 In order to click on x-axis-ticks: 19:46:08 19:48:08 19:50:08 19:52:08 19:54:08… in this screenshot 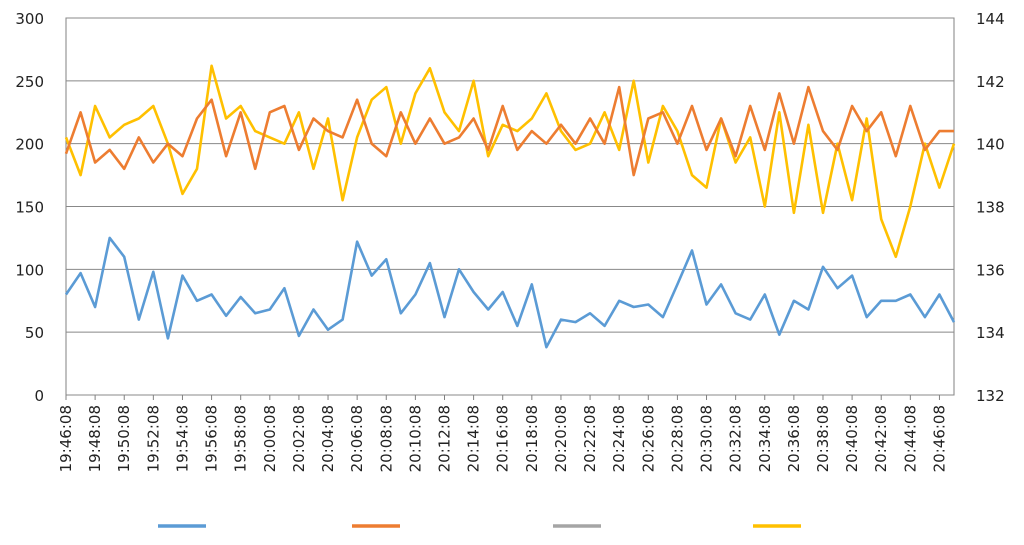, I will do `click(502, 433)`.